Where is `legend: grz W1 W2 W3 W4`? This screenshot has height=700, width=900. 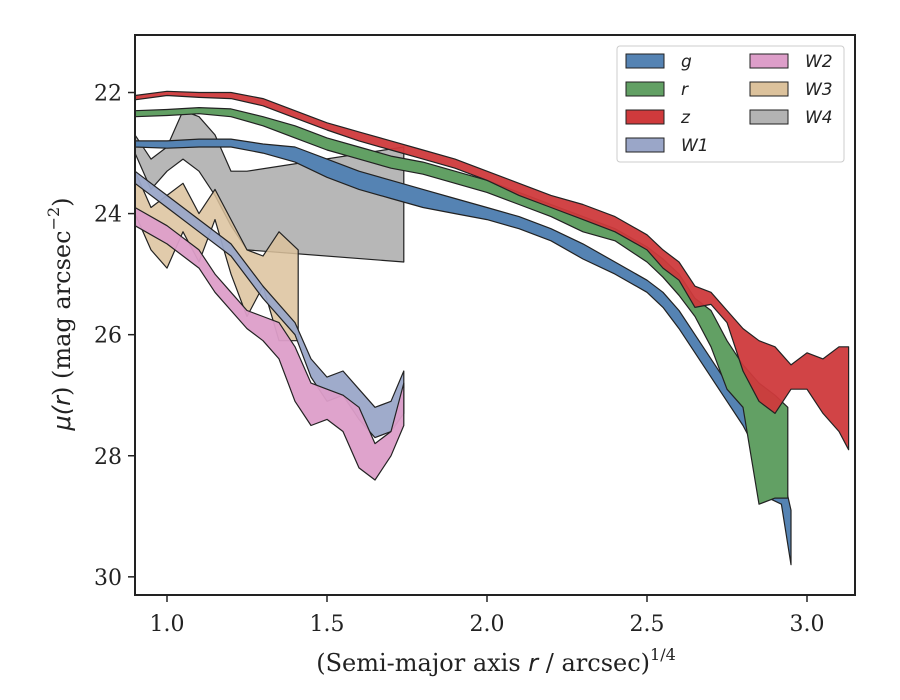
legend: grz W1 W2 W3 W4 is located at coordinates (730, 104).